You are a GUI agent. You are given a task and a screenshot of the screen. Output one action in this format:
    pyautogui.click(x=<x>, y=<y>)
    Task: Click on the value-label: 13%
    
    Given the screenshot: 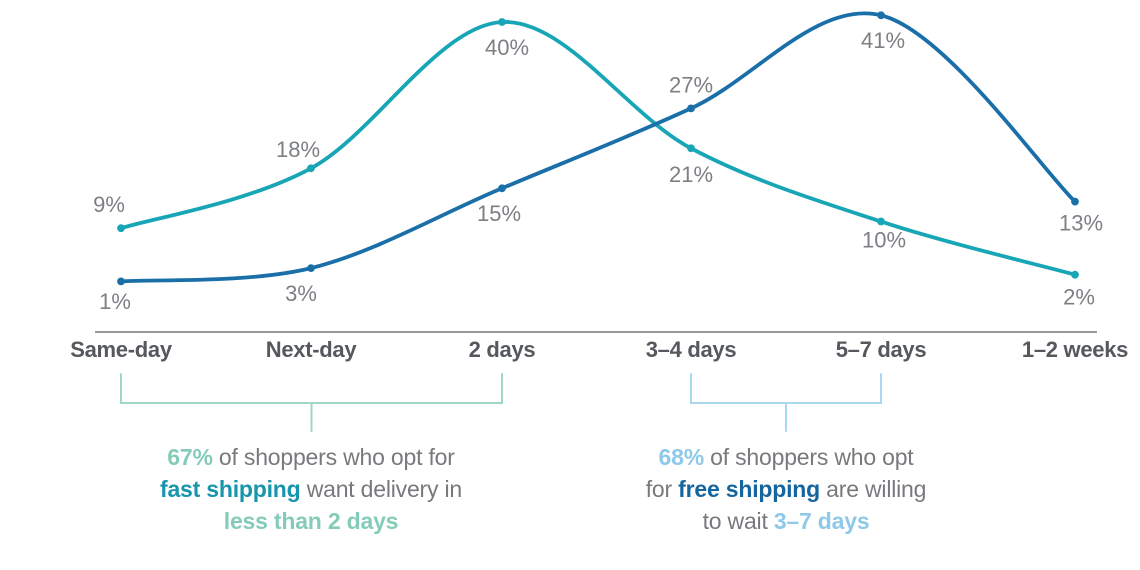 What is the action you would take?
    pyautogui.click(x=1081, y=222)
    